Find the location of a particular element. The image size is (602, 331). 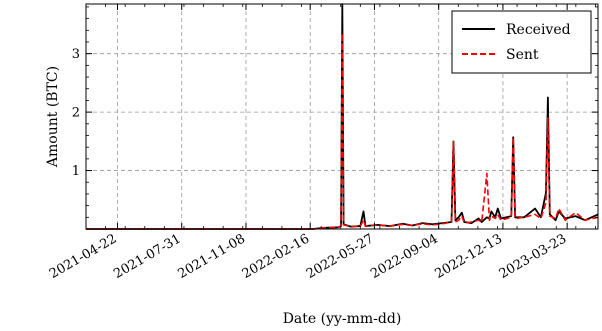

legend-label-received: Received is located at coordinates (538, 30).